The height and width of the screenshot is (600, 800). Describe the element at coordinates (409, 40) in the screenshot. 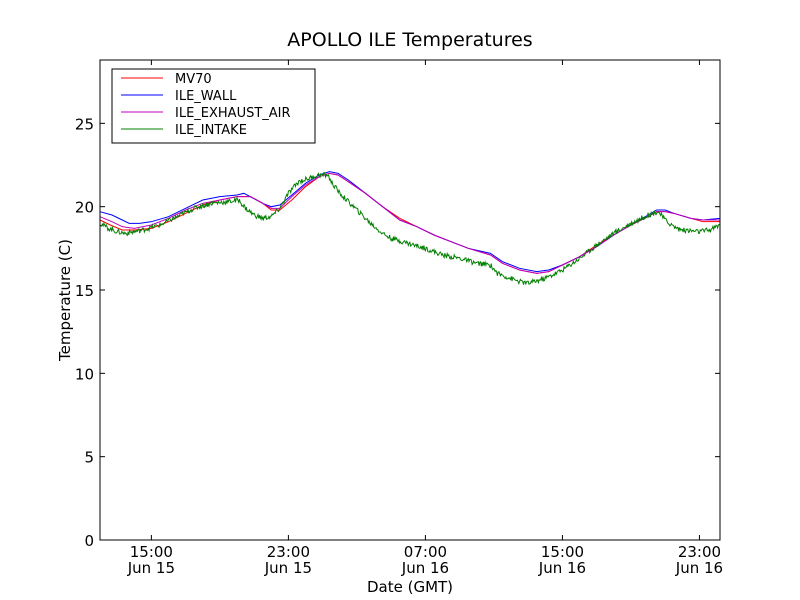

I see `chart-title: APOLLO ILE Temperatures` at that location.